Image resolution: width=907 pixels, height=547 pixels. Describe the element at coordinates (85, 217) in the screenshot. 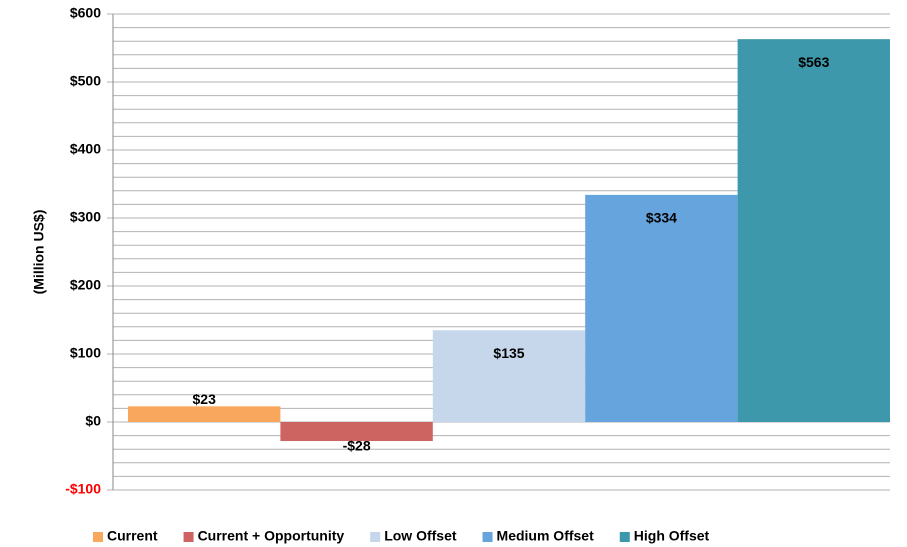

I see `y-tick-label: $300` at that location.